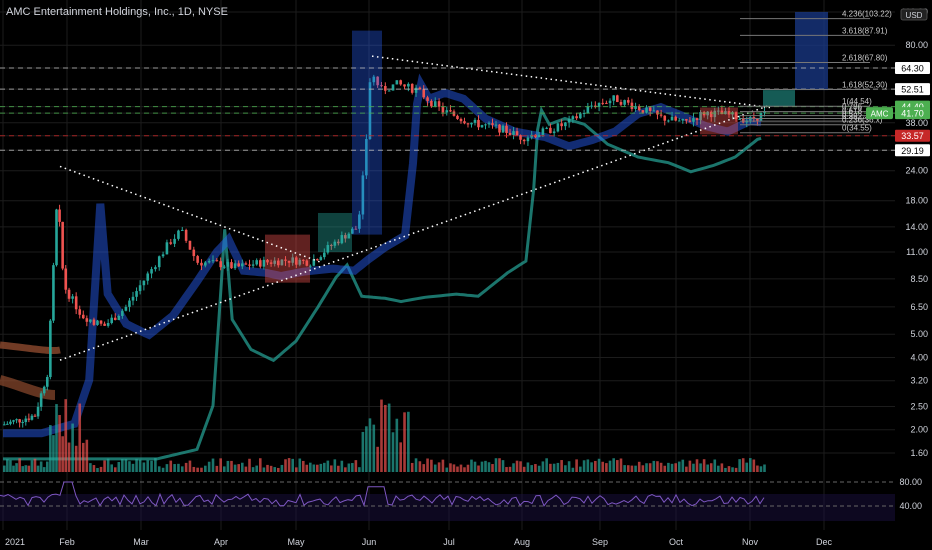 Image resolution: width=932 pixels, height=550 pixels. What do you see at coordinates (852, 116) in the screenshot?
I see `fib-label: 0.382` at bounding box center [852, 116].